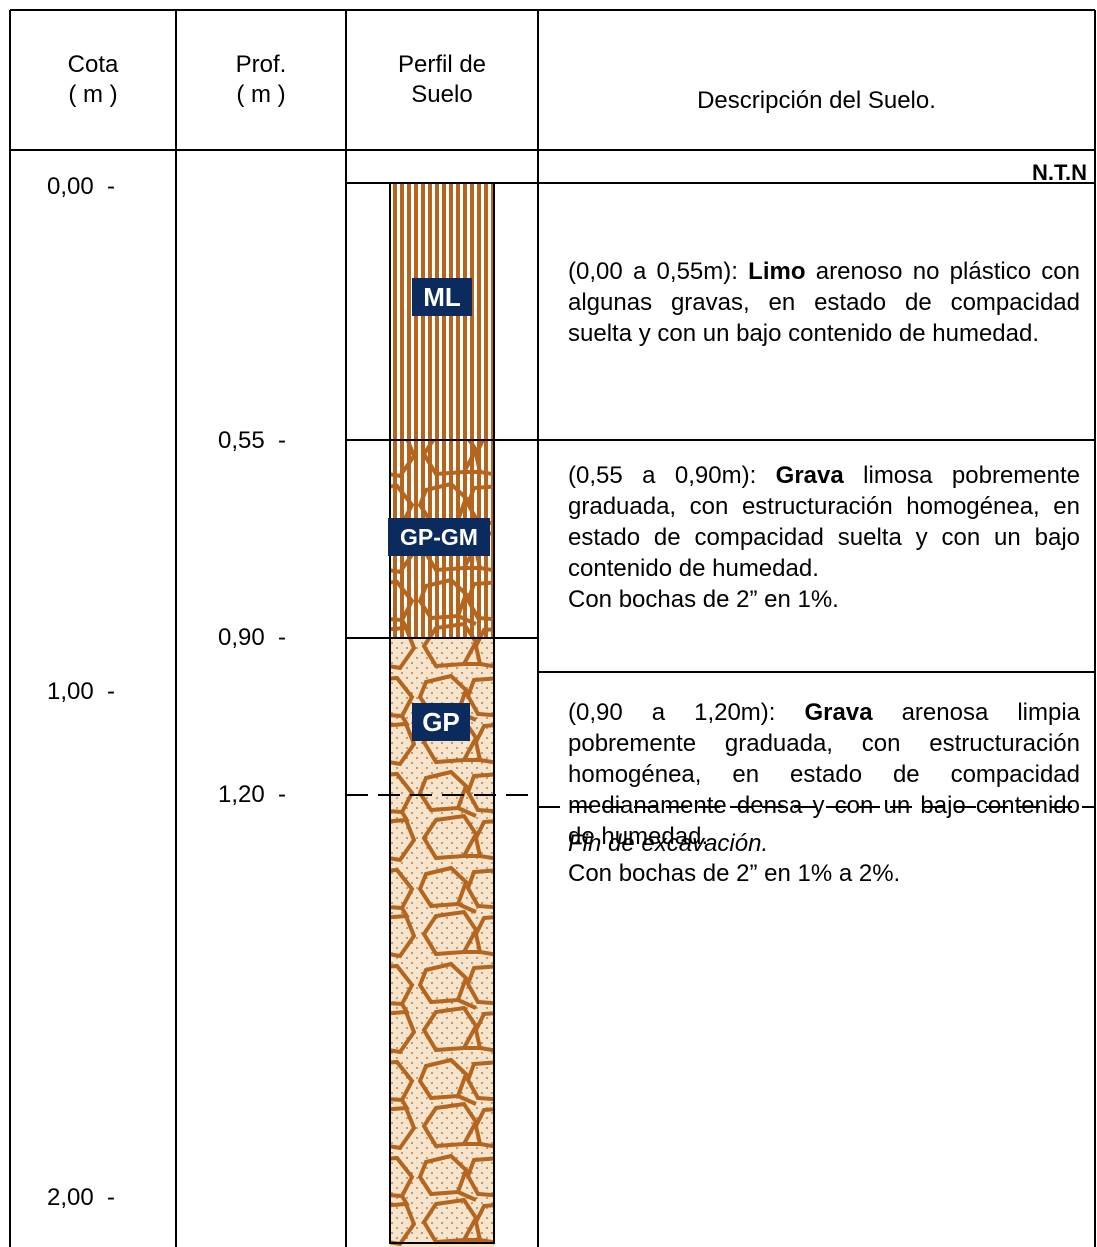 The image size is (1097, 1247). I want to click on layer-symbol: GP-GM, so click(439, 537).